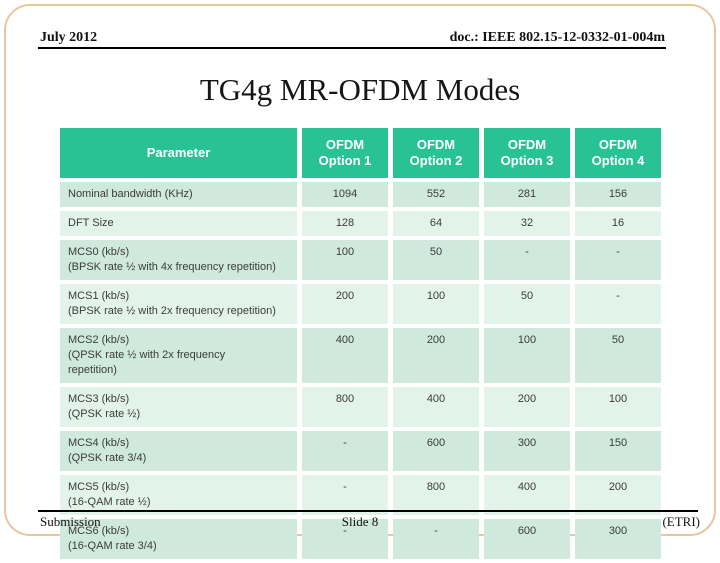 The height and width of the screenshot is (563, 720). I want to click on row-label: MCS1 (kb/s), so click(99, 296).